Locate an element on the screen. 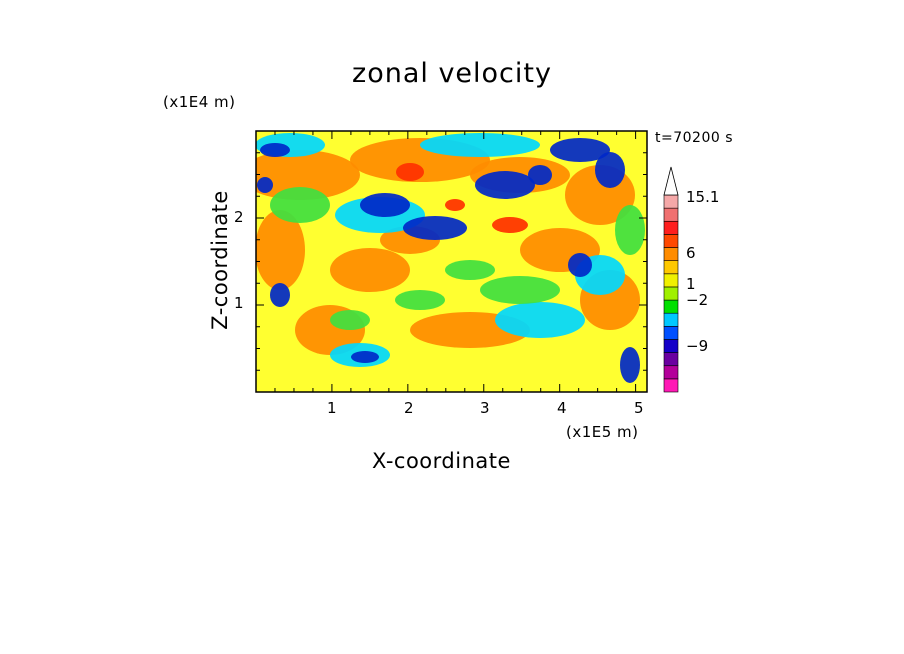  x-axis-title: X-coordinate is located at coordinates (441, 461).